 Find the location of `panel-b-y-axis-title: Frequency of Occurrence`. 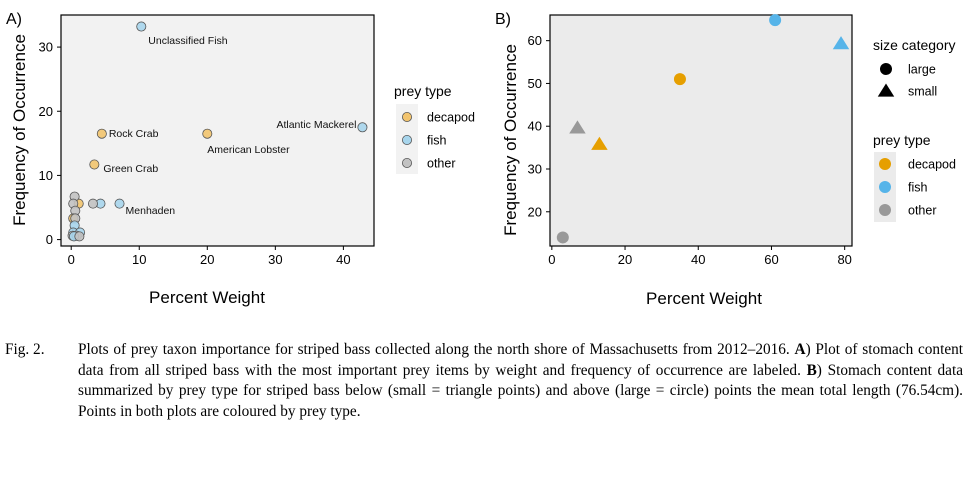

panel-b-y-axis-title: Frequency of Occurrence is located at coordinates (510, 140).